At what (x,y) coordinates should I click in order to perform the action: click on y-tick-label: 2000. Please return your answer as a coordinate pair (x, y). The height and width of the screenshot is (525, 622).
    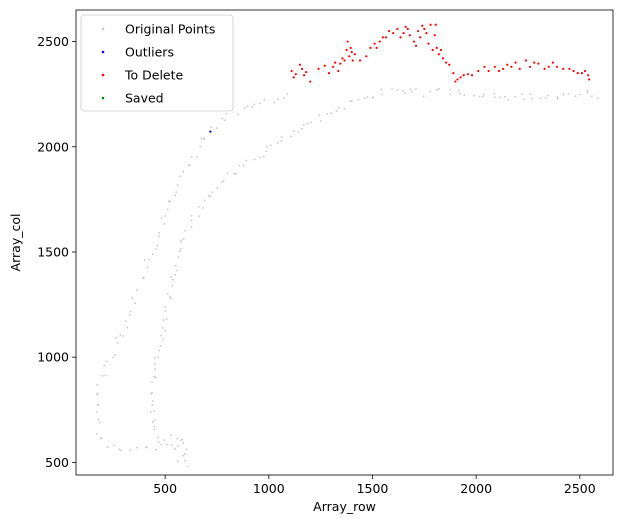
    Looking at the image, I should click on (53, 146).